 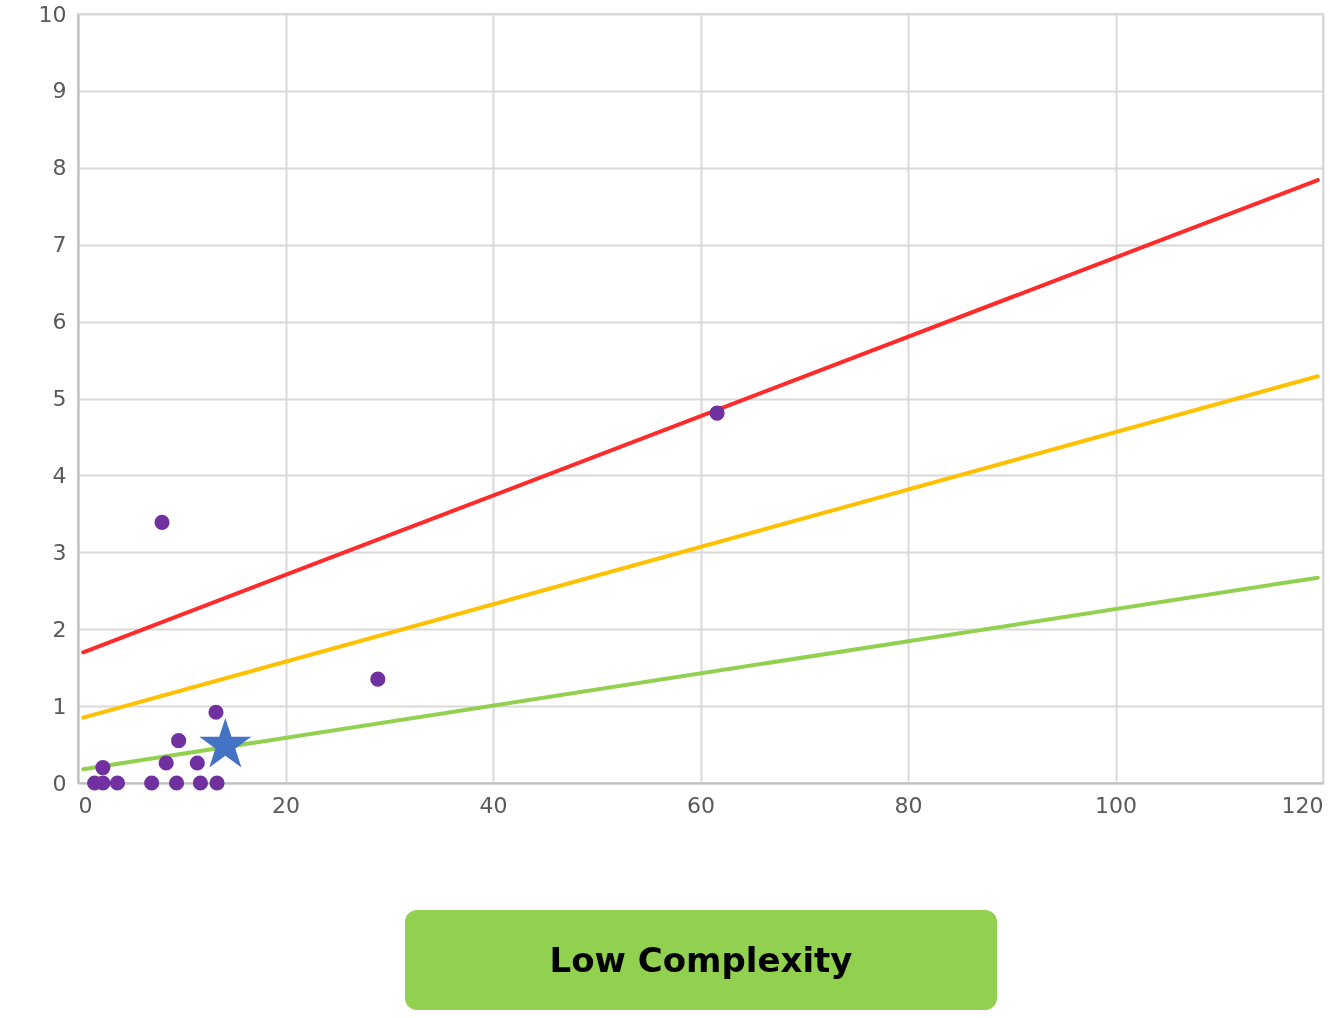 What do you see at coordinates (59, 91) in the screenshot?
I see `y-tick-label: 9` at bounding box center [59, 91].